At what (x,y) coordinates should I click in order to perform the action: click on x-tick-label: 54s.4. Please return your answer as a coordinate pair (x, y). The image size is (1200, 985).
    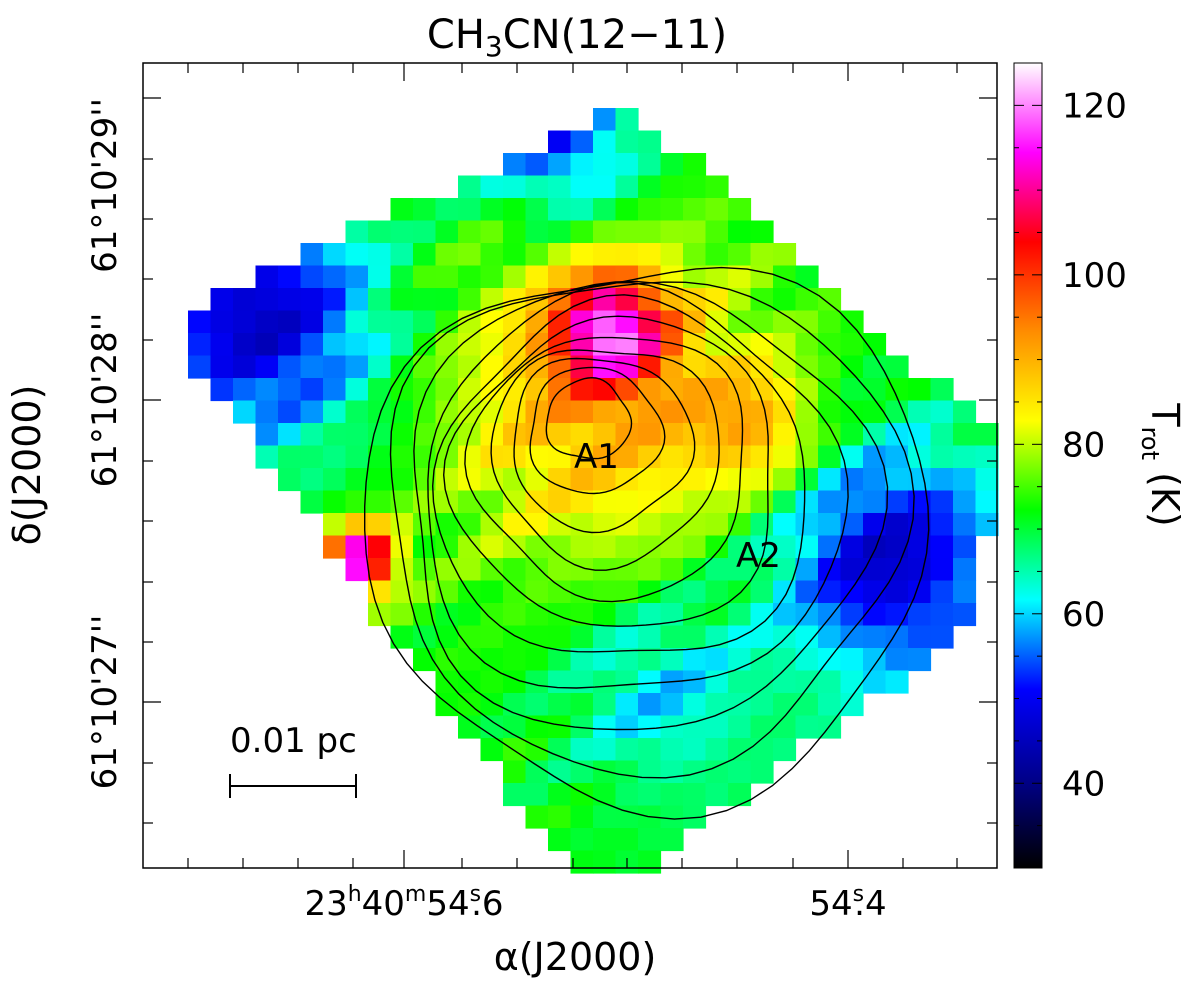
    Looking at the image, I should click on (847, 903).